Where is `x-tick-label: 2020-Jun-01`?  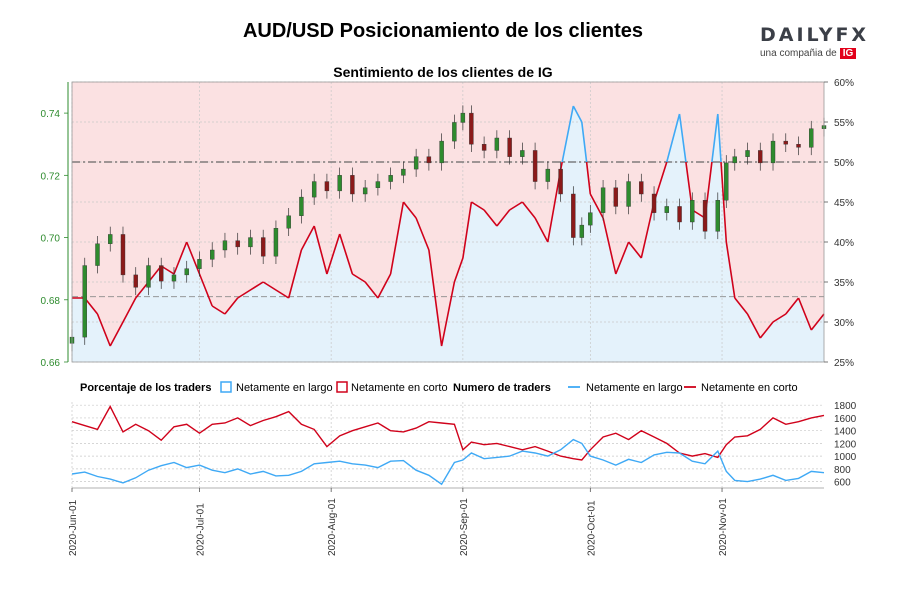
x-tick-label: 2020-Jun-01 is located at coordinates (73, 527).